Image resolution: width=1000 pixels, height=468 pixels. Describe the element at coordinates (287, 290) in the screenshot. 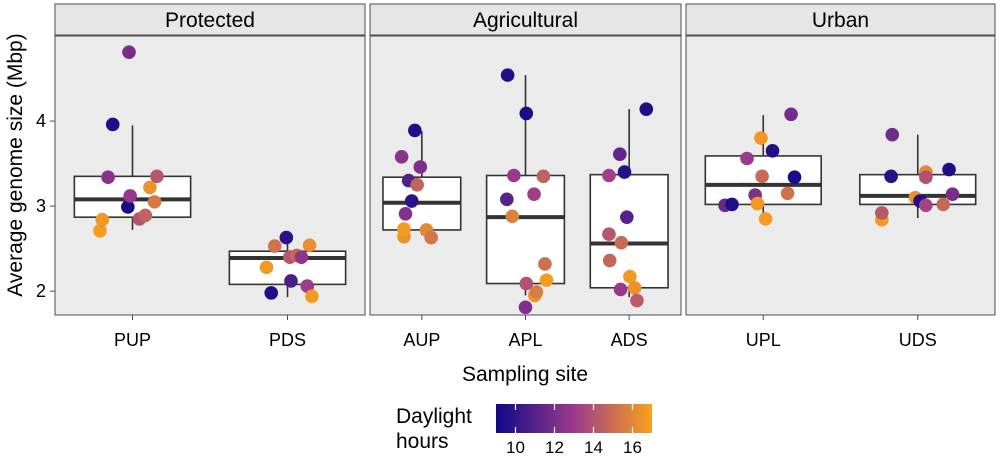

I see `site-pds: PDS` at that location.